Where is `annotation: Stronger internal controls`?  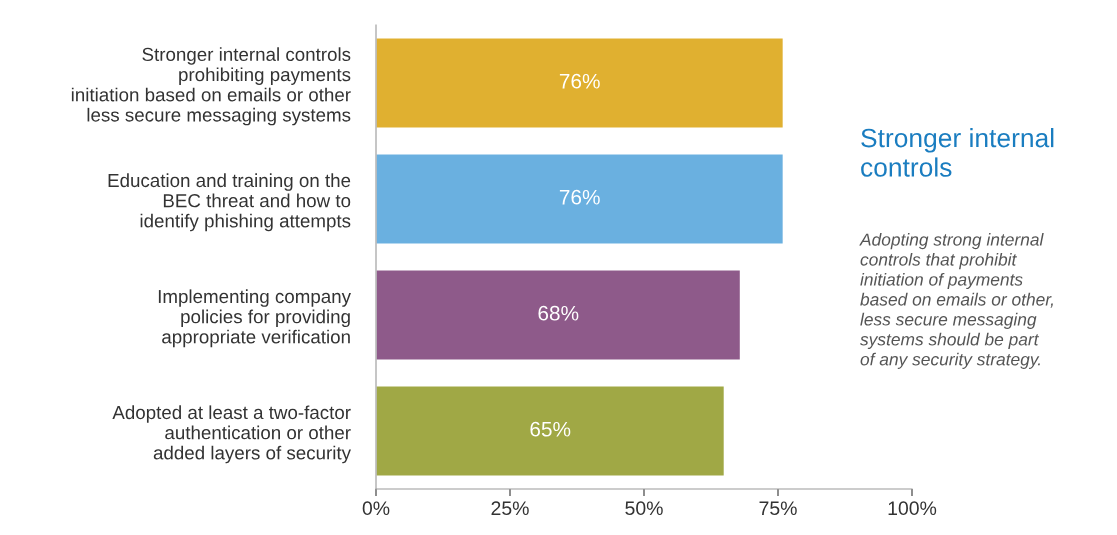 annotation: Stronger internal controls is located at coordinates (957, 152).